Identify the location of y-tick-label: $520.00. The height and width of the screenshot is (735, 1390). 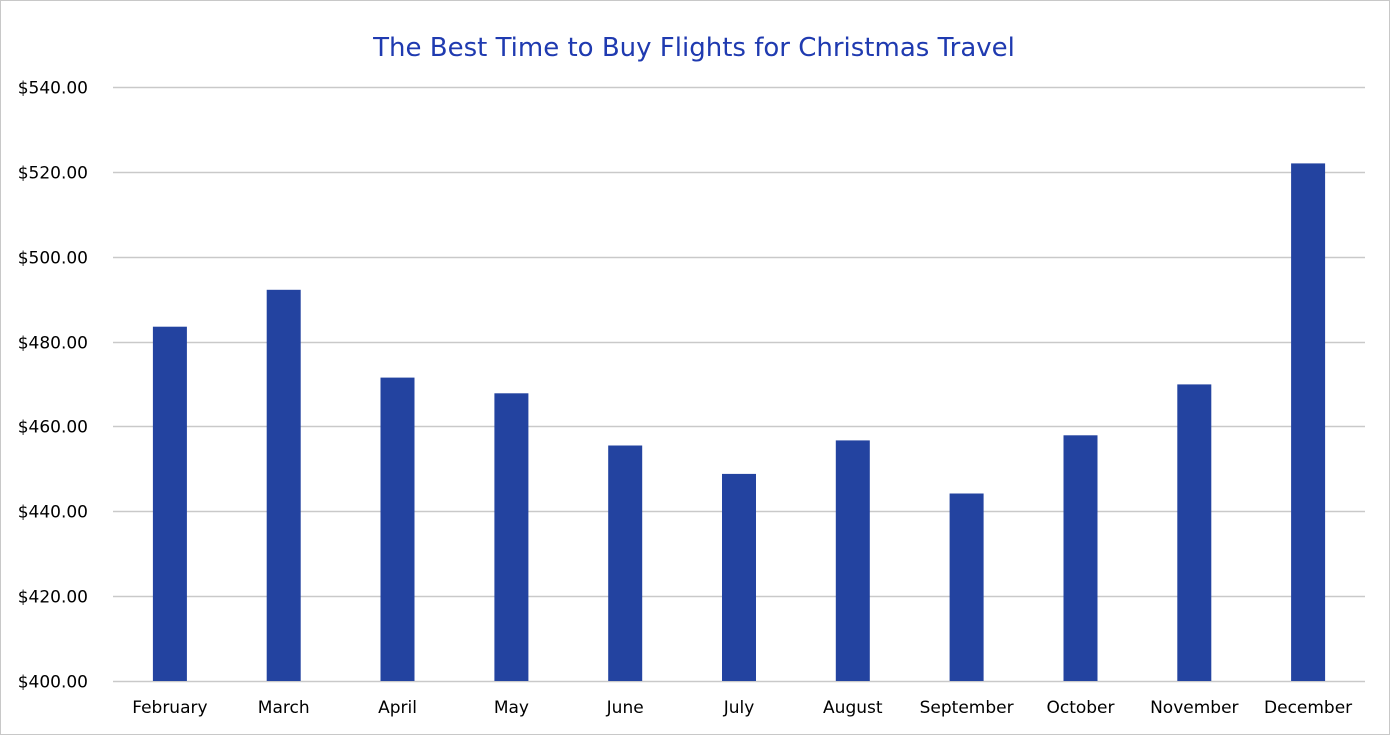
(53, 174).